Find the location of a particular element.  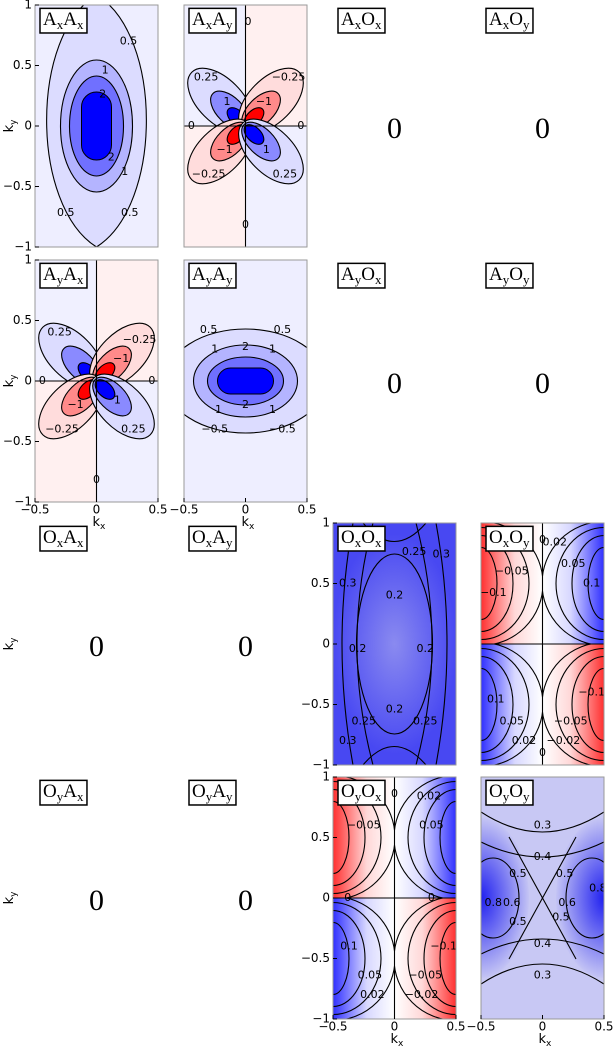

contour-label: −1 is located at coordinates (264, 101).